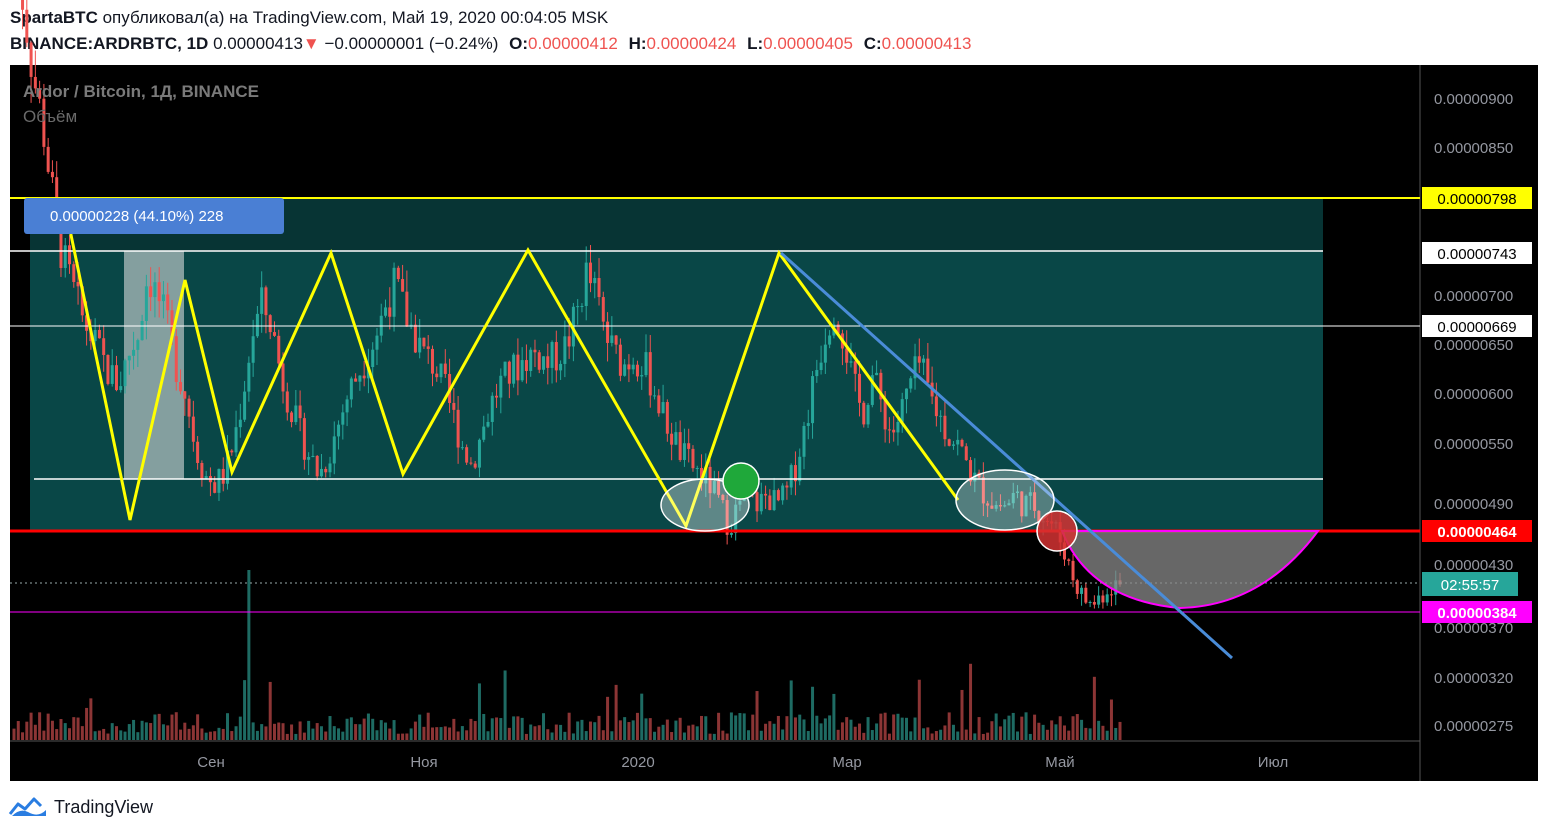  Describe the element at coordinates (141, 91) in the screenshot. I see `legend-title: Ardor / Bitcoin, 1Д, BINANCE` at that location.